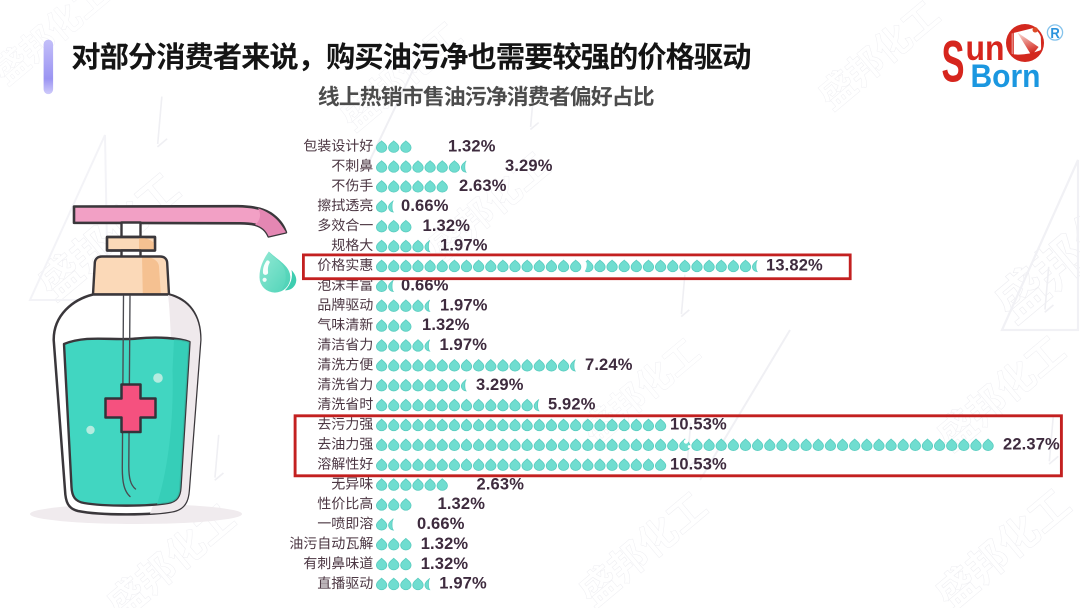 Image resolution: width=1080 pixels, height=608 pixels. What do you see at coordinates (794, 266) in the screenshot?
I see `svg-text: 13.82%` at bounding box center [794, 266].